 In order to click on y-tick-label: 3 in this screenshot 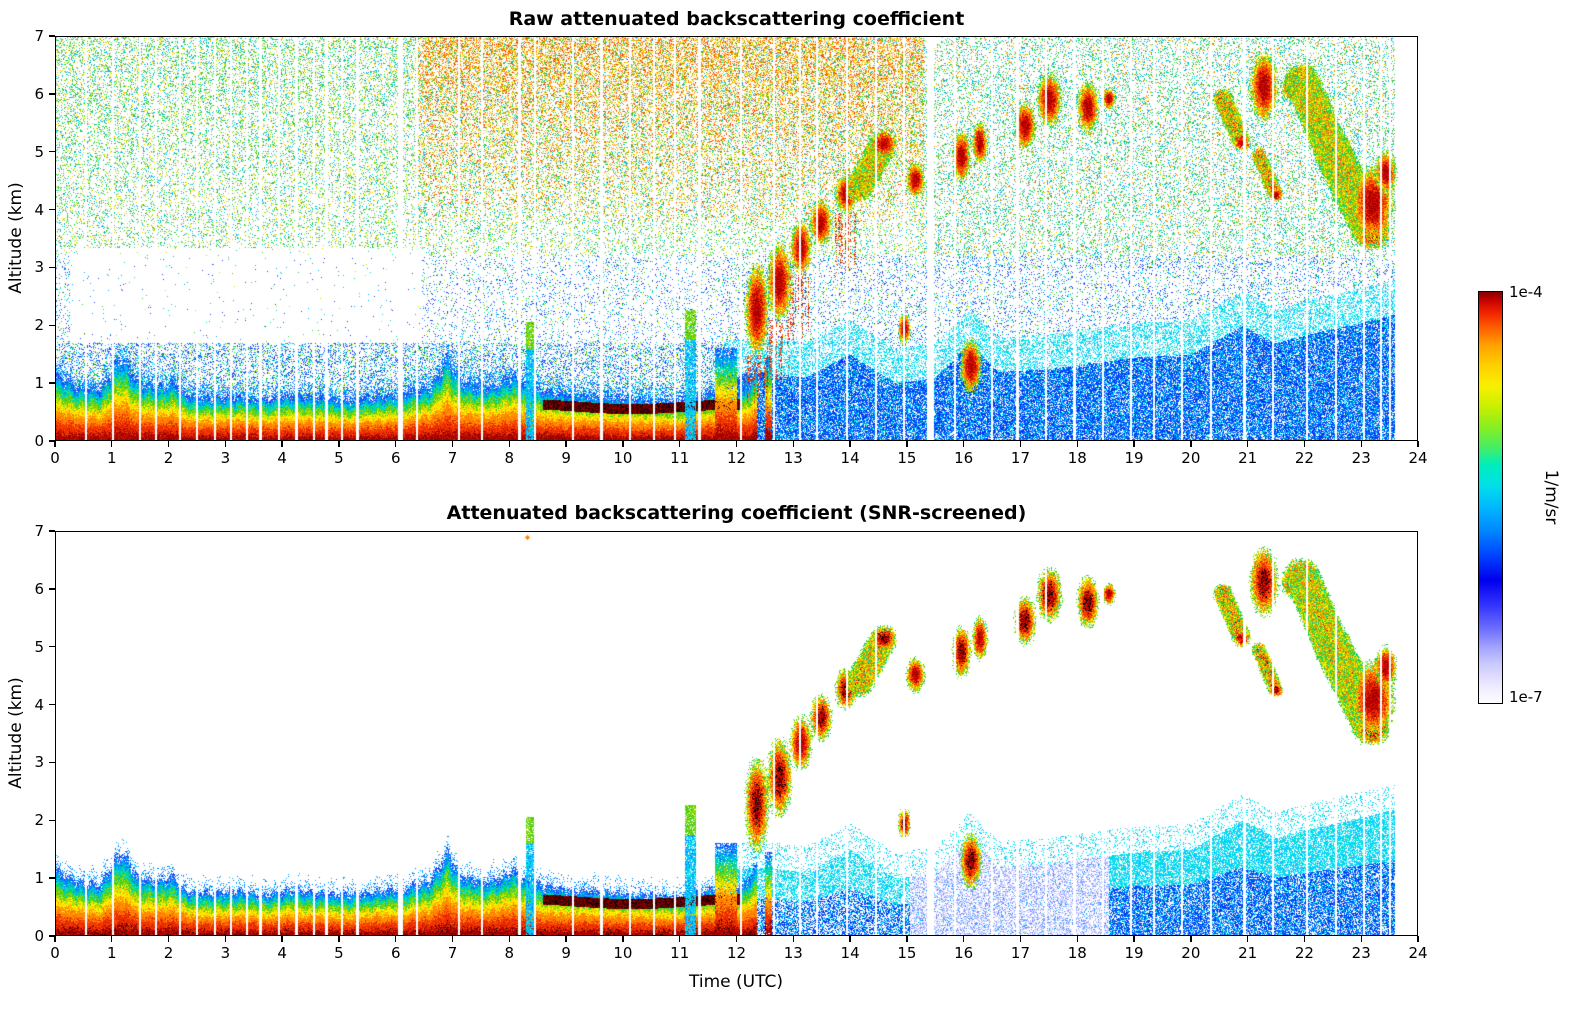, I will do `click(39, 762)`.